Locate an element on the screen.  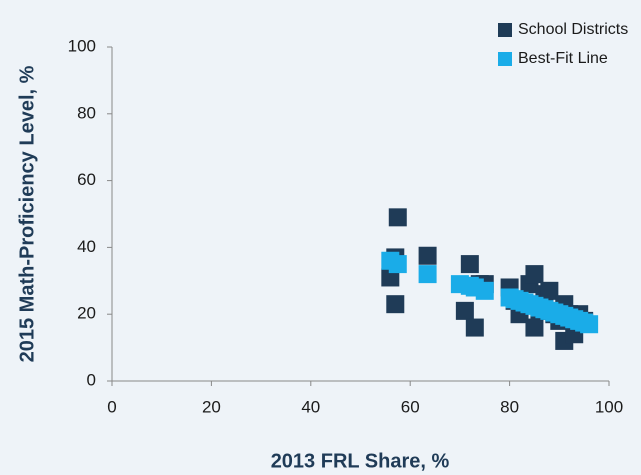
y-tick-label: 0 is located at coordinates (91, 379).